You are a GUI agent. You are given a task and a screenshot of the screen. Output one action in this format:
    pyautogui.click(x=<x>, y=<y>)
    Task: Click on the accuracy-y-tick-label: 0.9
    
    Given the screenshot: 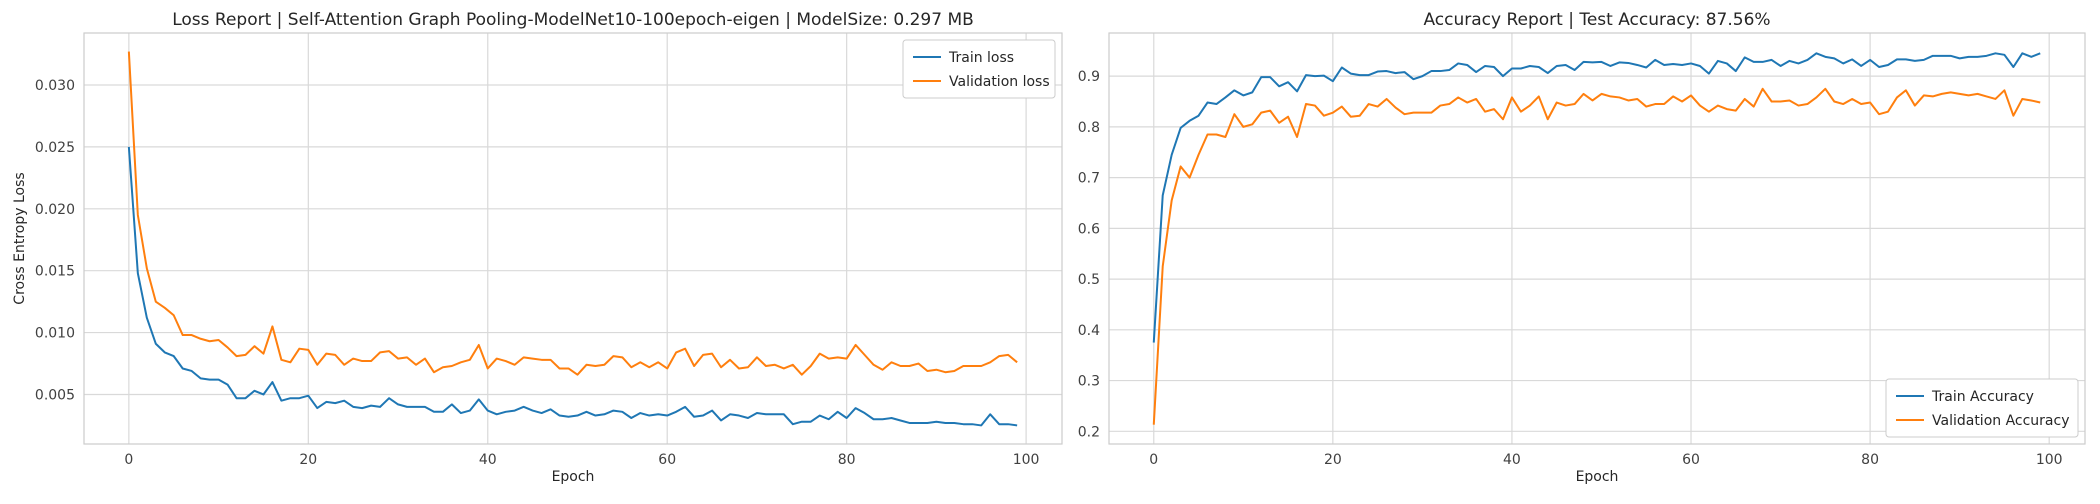 What is the action you would take?
    pyautogui.click(x=1089, y=77)
    